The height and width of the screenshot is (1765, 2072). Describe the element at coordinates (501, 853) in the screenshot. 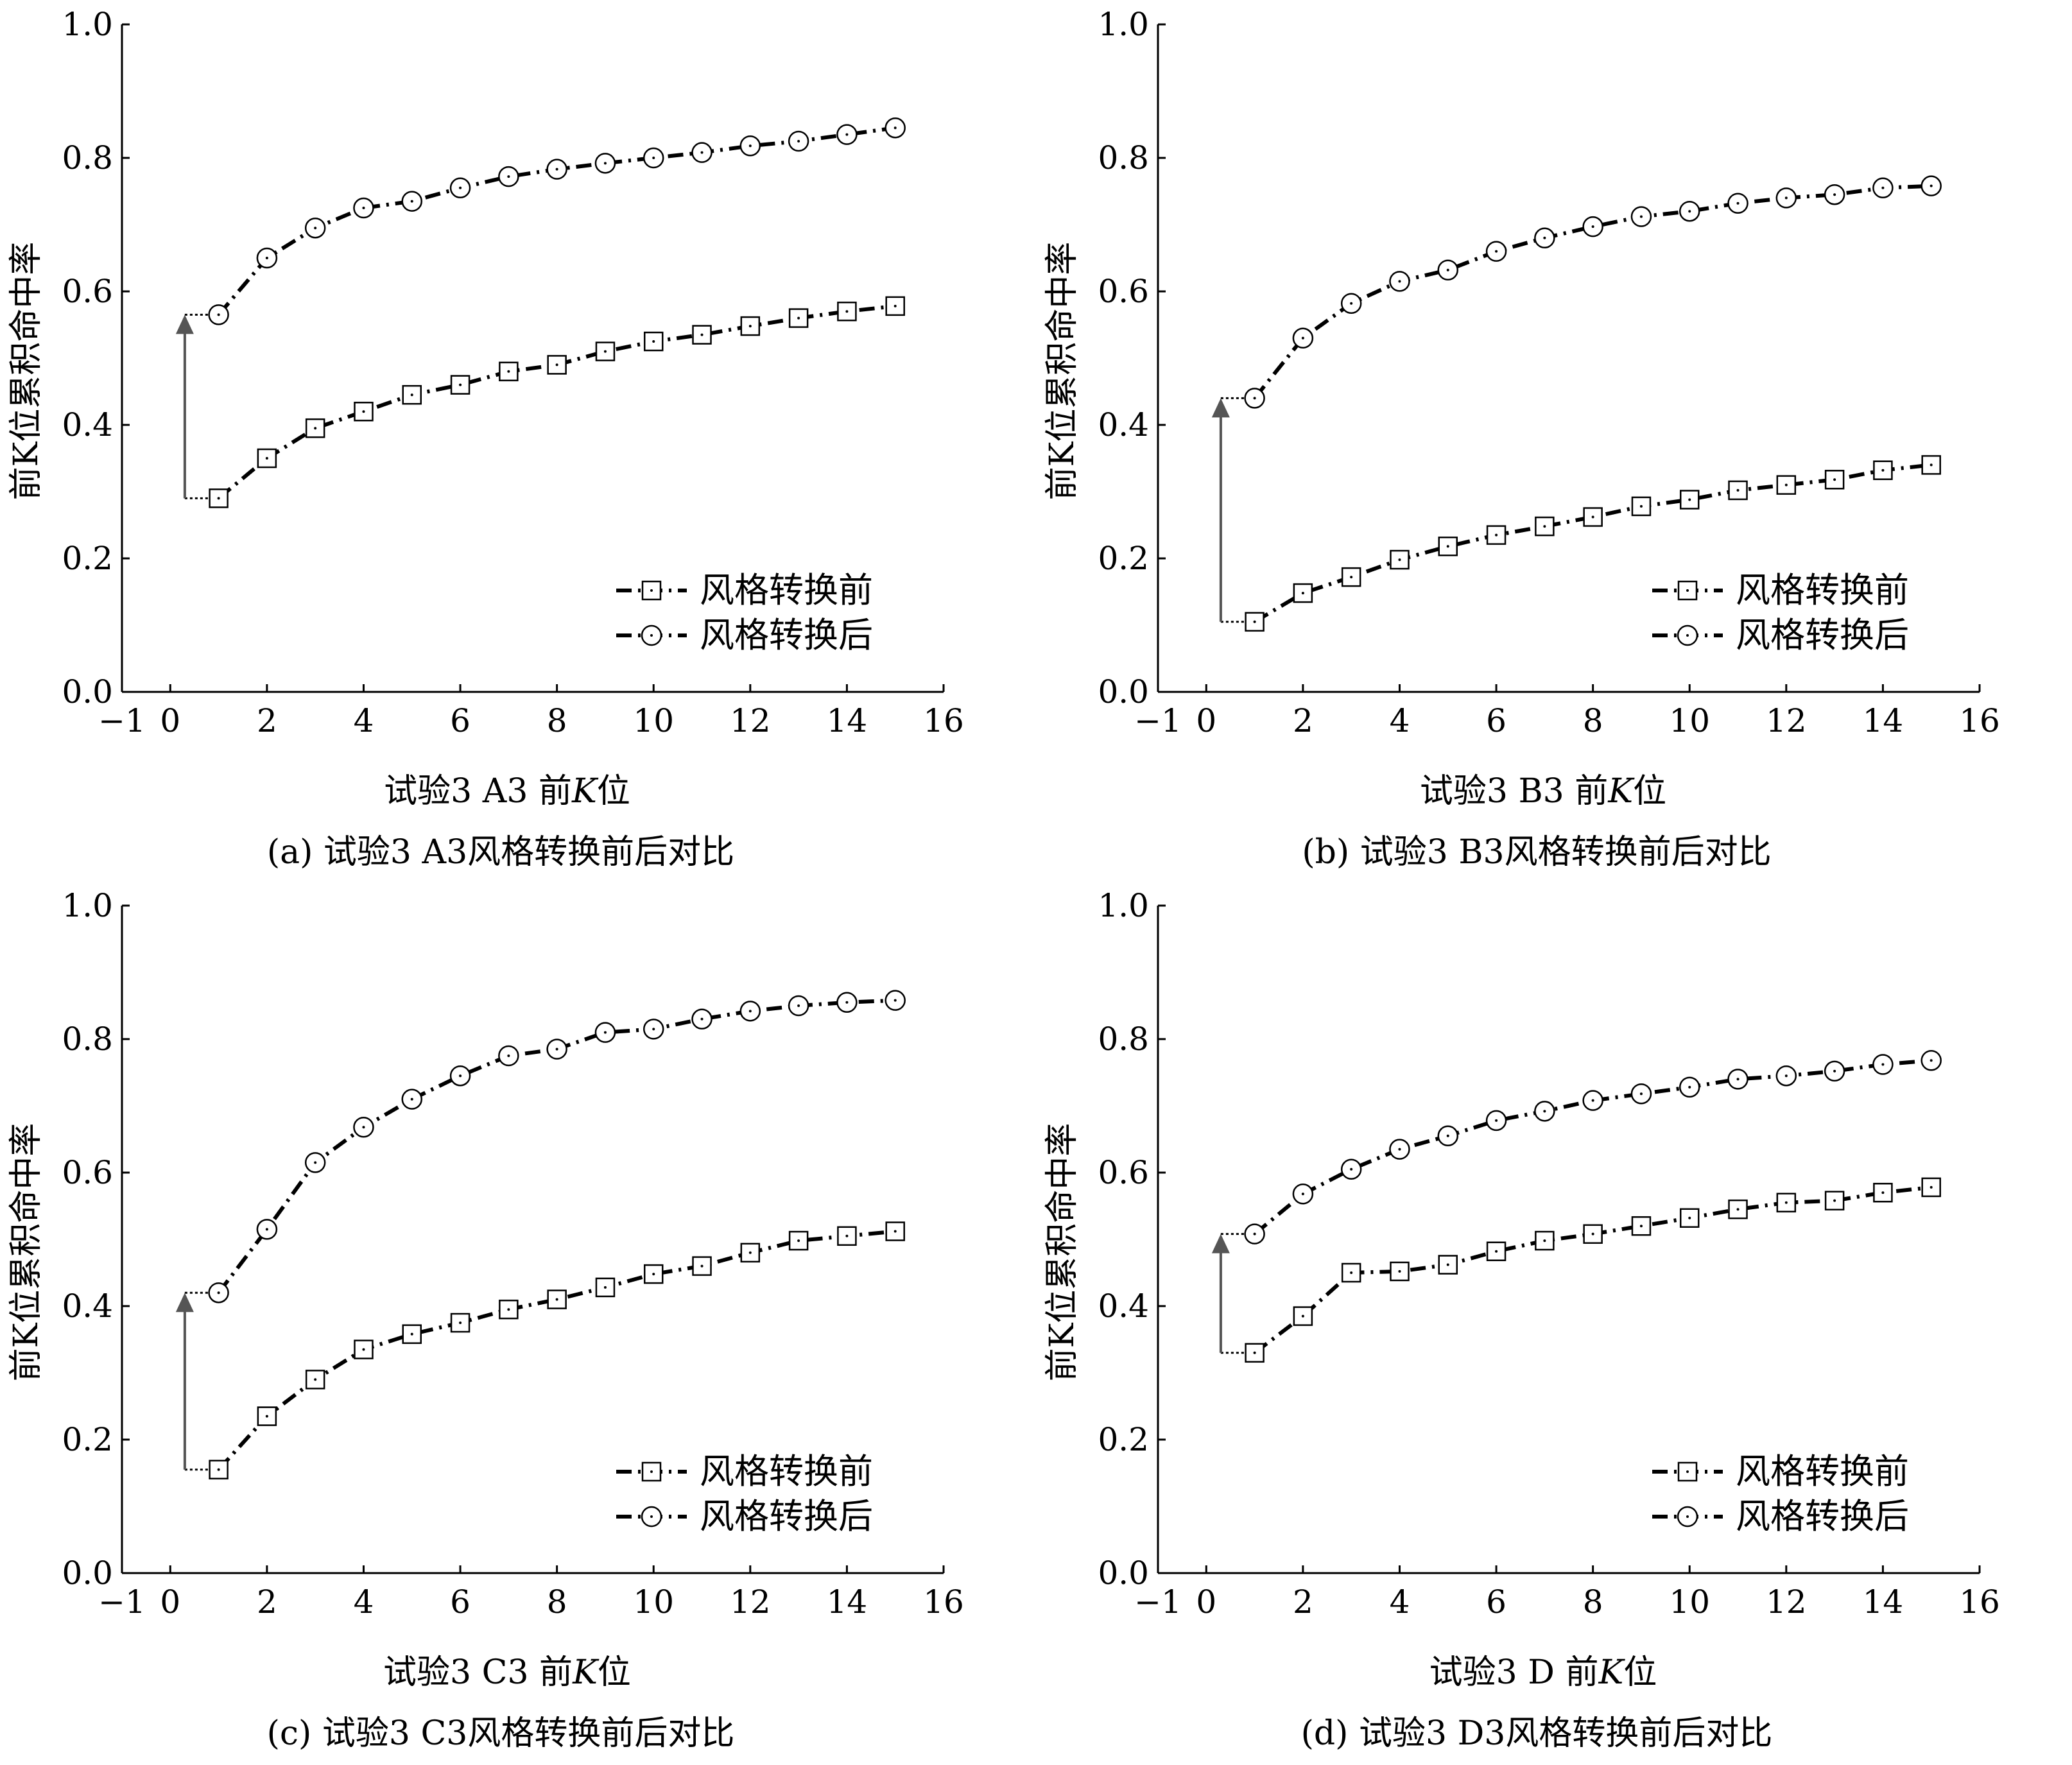

I see `chart-subtitle: (a) 试验3 A3风格转换前后对比` at that location.